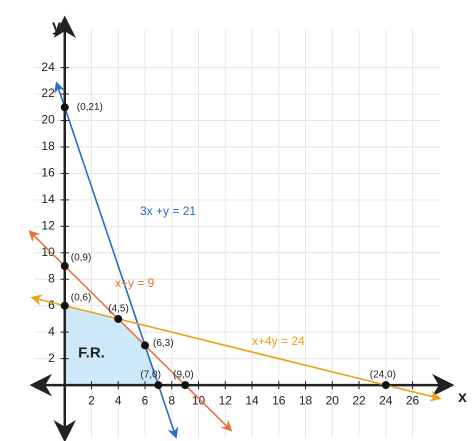 The image size is (474, 441). Describe the element at coordinates (333, 400) in the screenshot. I see `x-tick-label: 20` at that location.